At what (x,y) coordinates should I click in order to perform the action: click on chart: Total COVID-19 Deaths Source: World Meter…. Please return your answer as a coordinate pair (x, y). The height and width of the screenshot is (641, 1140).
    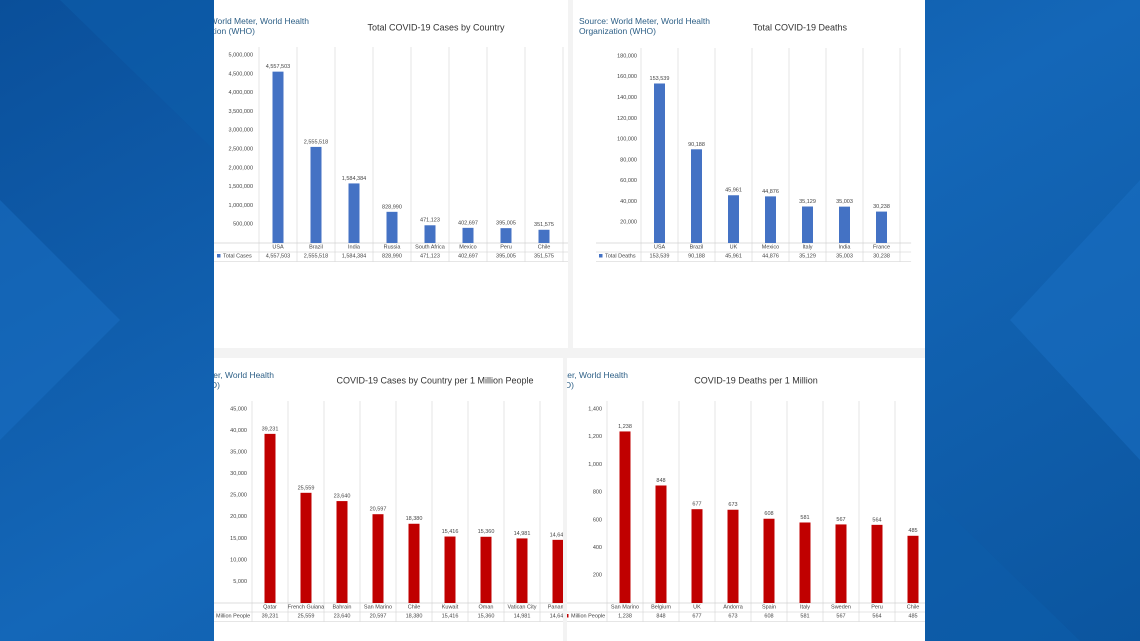
    Looking at the image, I should click on (745, 139).